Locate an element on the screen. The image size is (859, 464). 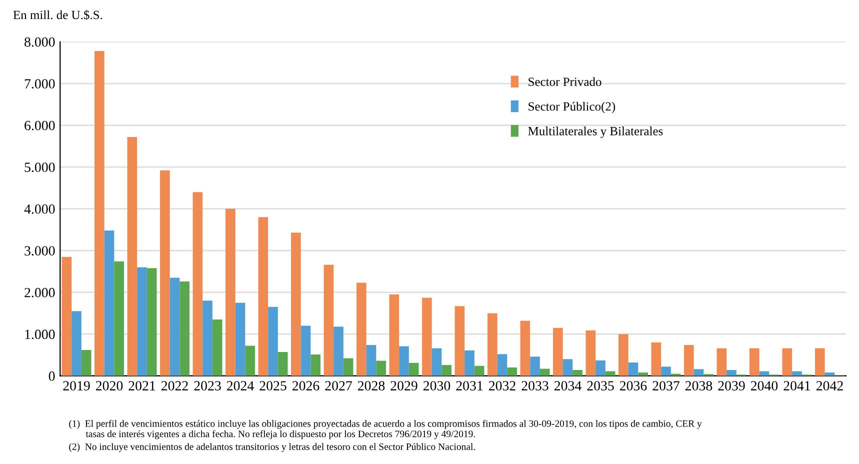
x-tick-label: 2031 is located at coordinates (469, 385).